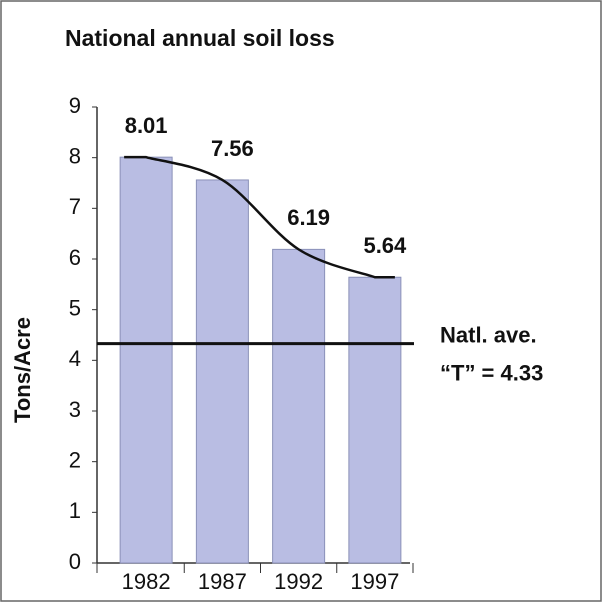 The image size is (603, 603). Describe the element at coordinates (488, 334) in the screenshot. I see `annotation: Natl. ave.` at that location.